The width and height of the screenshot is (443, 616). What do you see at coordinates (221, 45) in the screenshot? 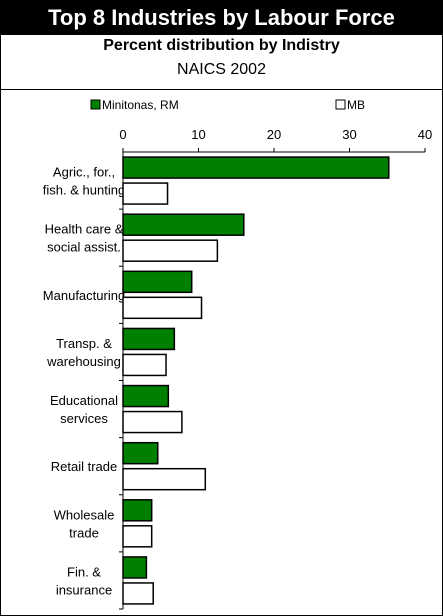
I see `chart-subtitle: Percent distribution by Indistry` at bounding box center [221, 45].